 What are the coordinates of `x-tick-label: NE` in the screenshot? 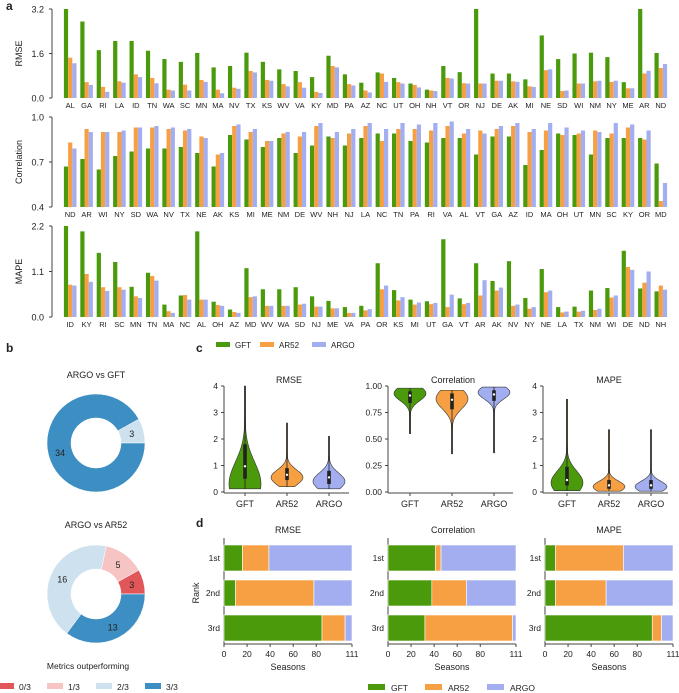 It's located at (201, 214).